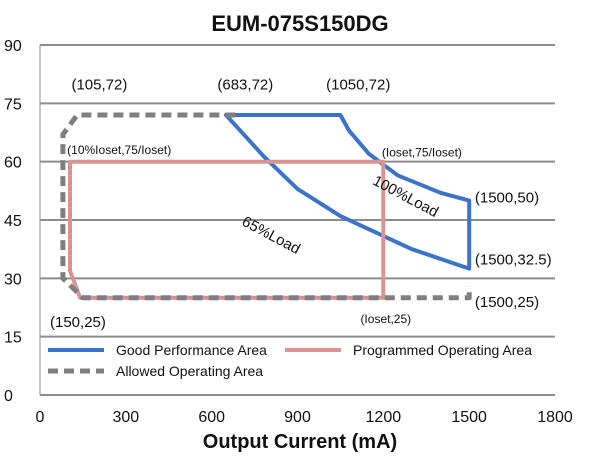  What do you see at coordinates (119, 150) in the screenshot?
I see `annotation-label: (10%Ioset,75/Ioset)` at bounding box center [119, 150].